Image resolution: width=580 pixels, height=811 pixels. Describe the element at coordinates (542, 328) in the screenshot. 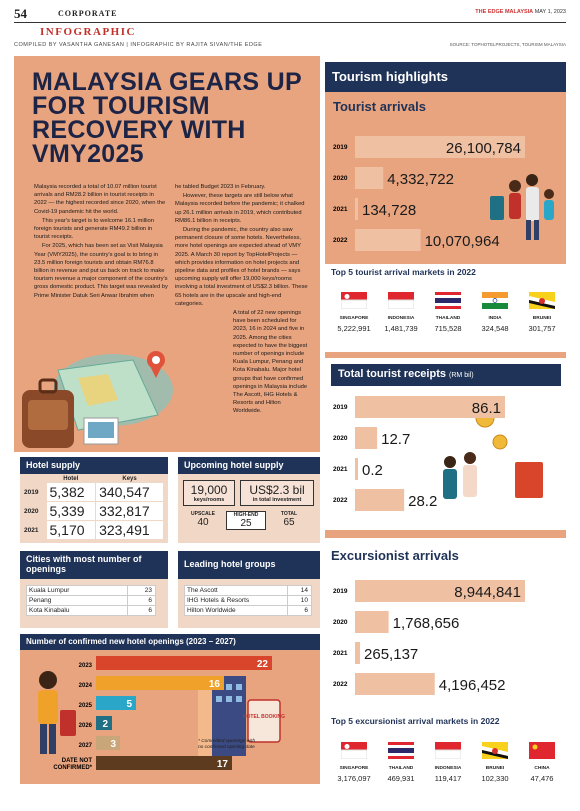

I see `country-value: 301,757` at that location.